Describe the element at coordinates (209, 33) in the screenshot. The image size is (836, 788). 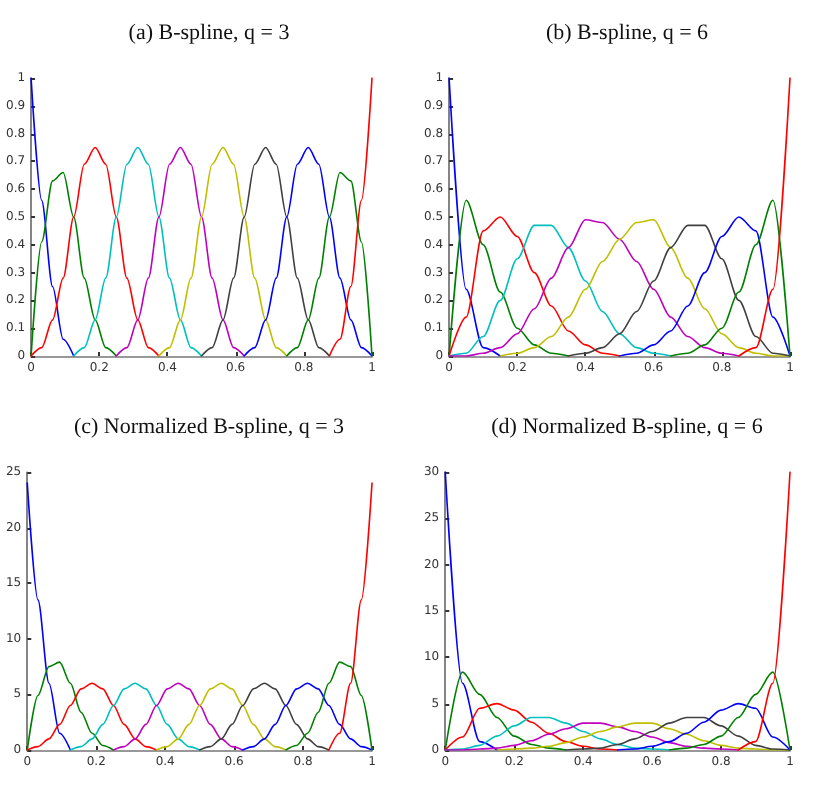
I see `chart-title: (a) B-spline, q = 3` at that location.